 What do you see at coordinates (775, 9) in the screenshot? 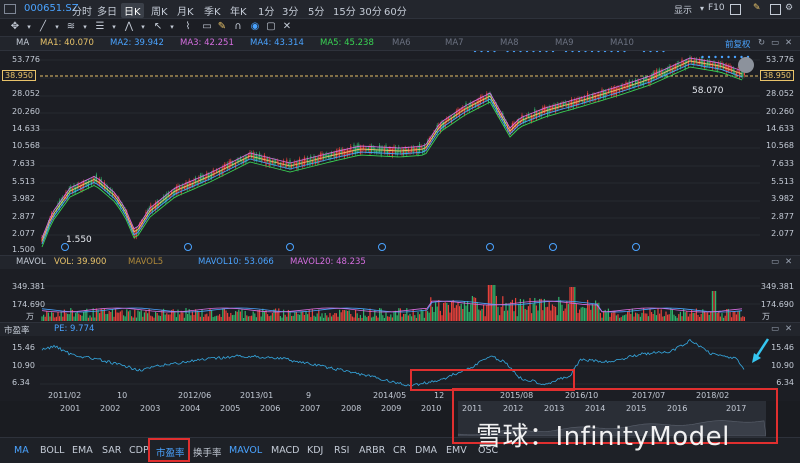
I see `window-icon` at bounding box center [775, 9].